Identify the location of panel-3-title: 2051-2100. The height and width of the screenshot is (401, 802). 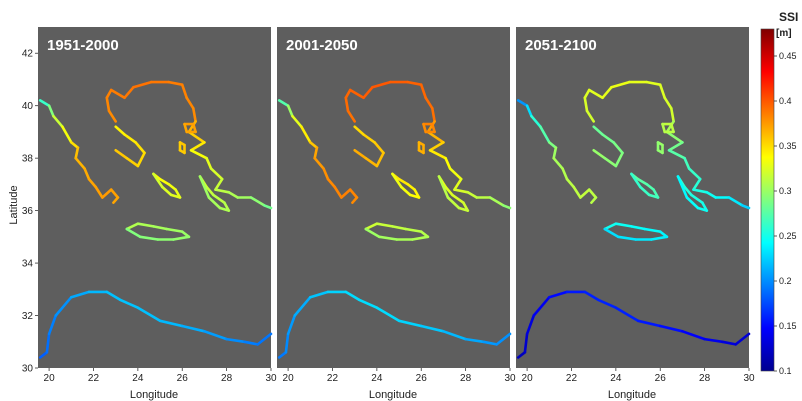
(561, 45).